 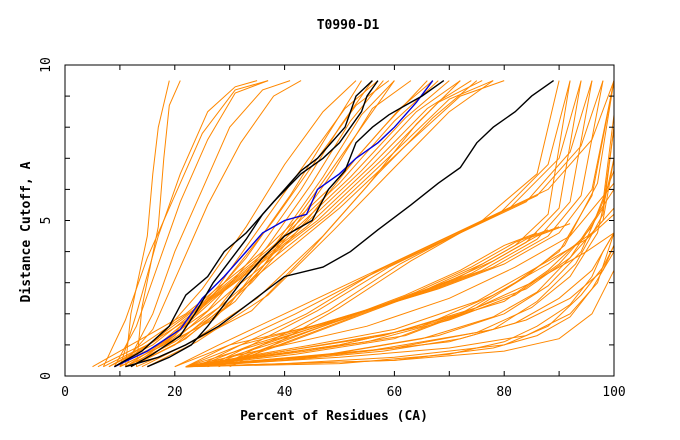 What do you see at coordinates (348, 25) in the screenshot?
I see `chart-title: T0990-D1` at bounding box center [348, 25].